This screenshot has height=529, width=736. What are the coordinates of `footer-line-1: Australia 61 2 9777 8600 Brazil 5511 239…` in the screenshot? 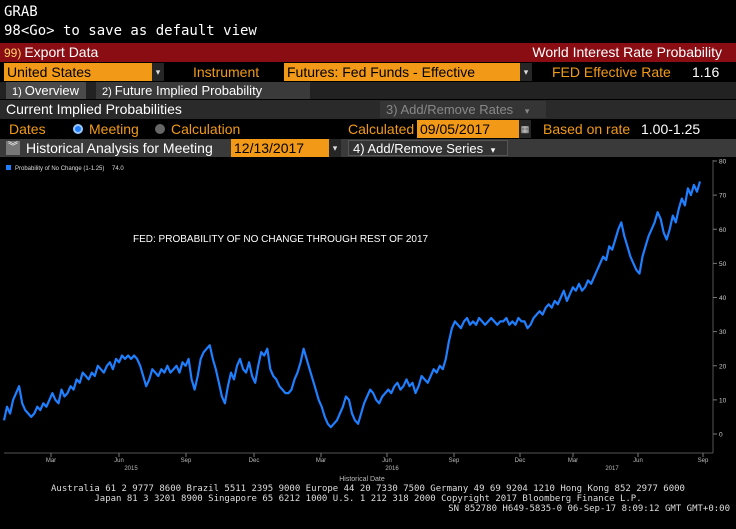 It's located at (368, 489).